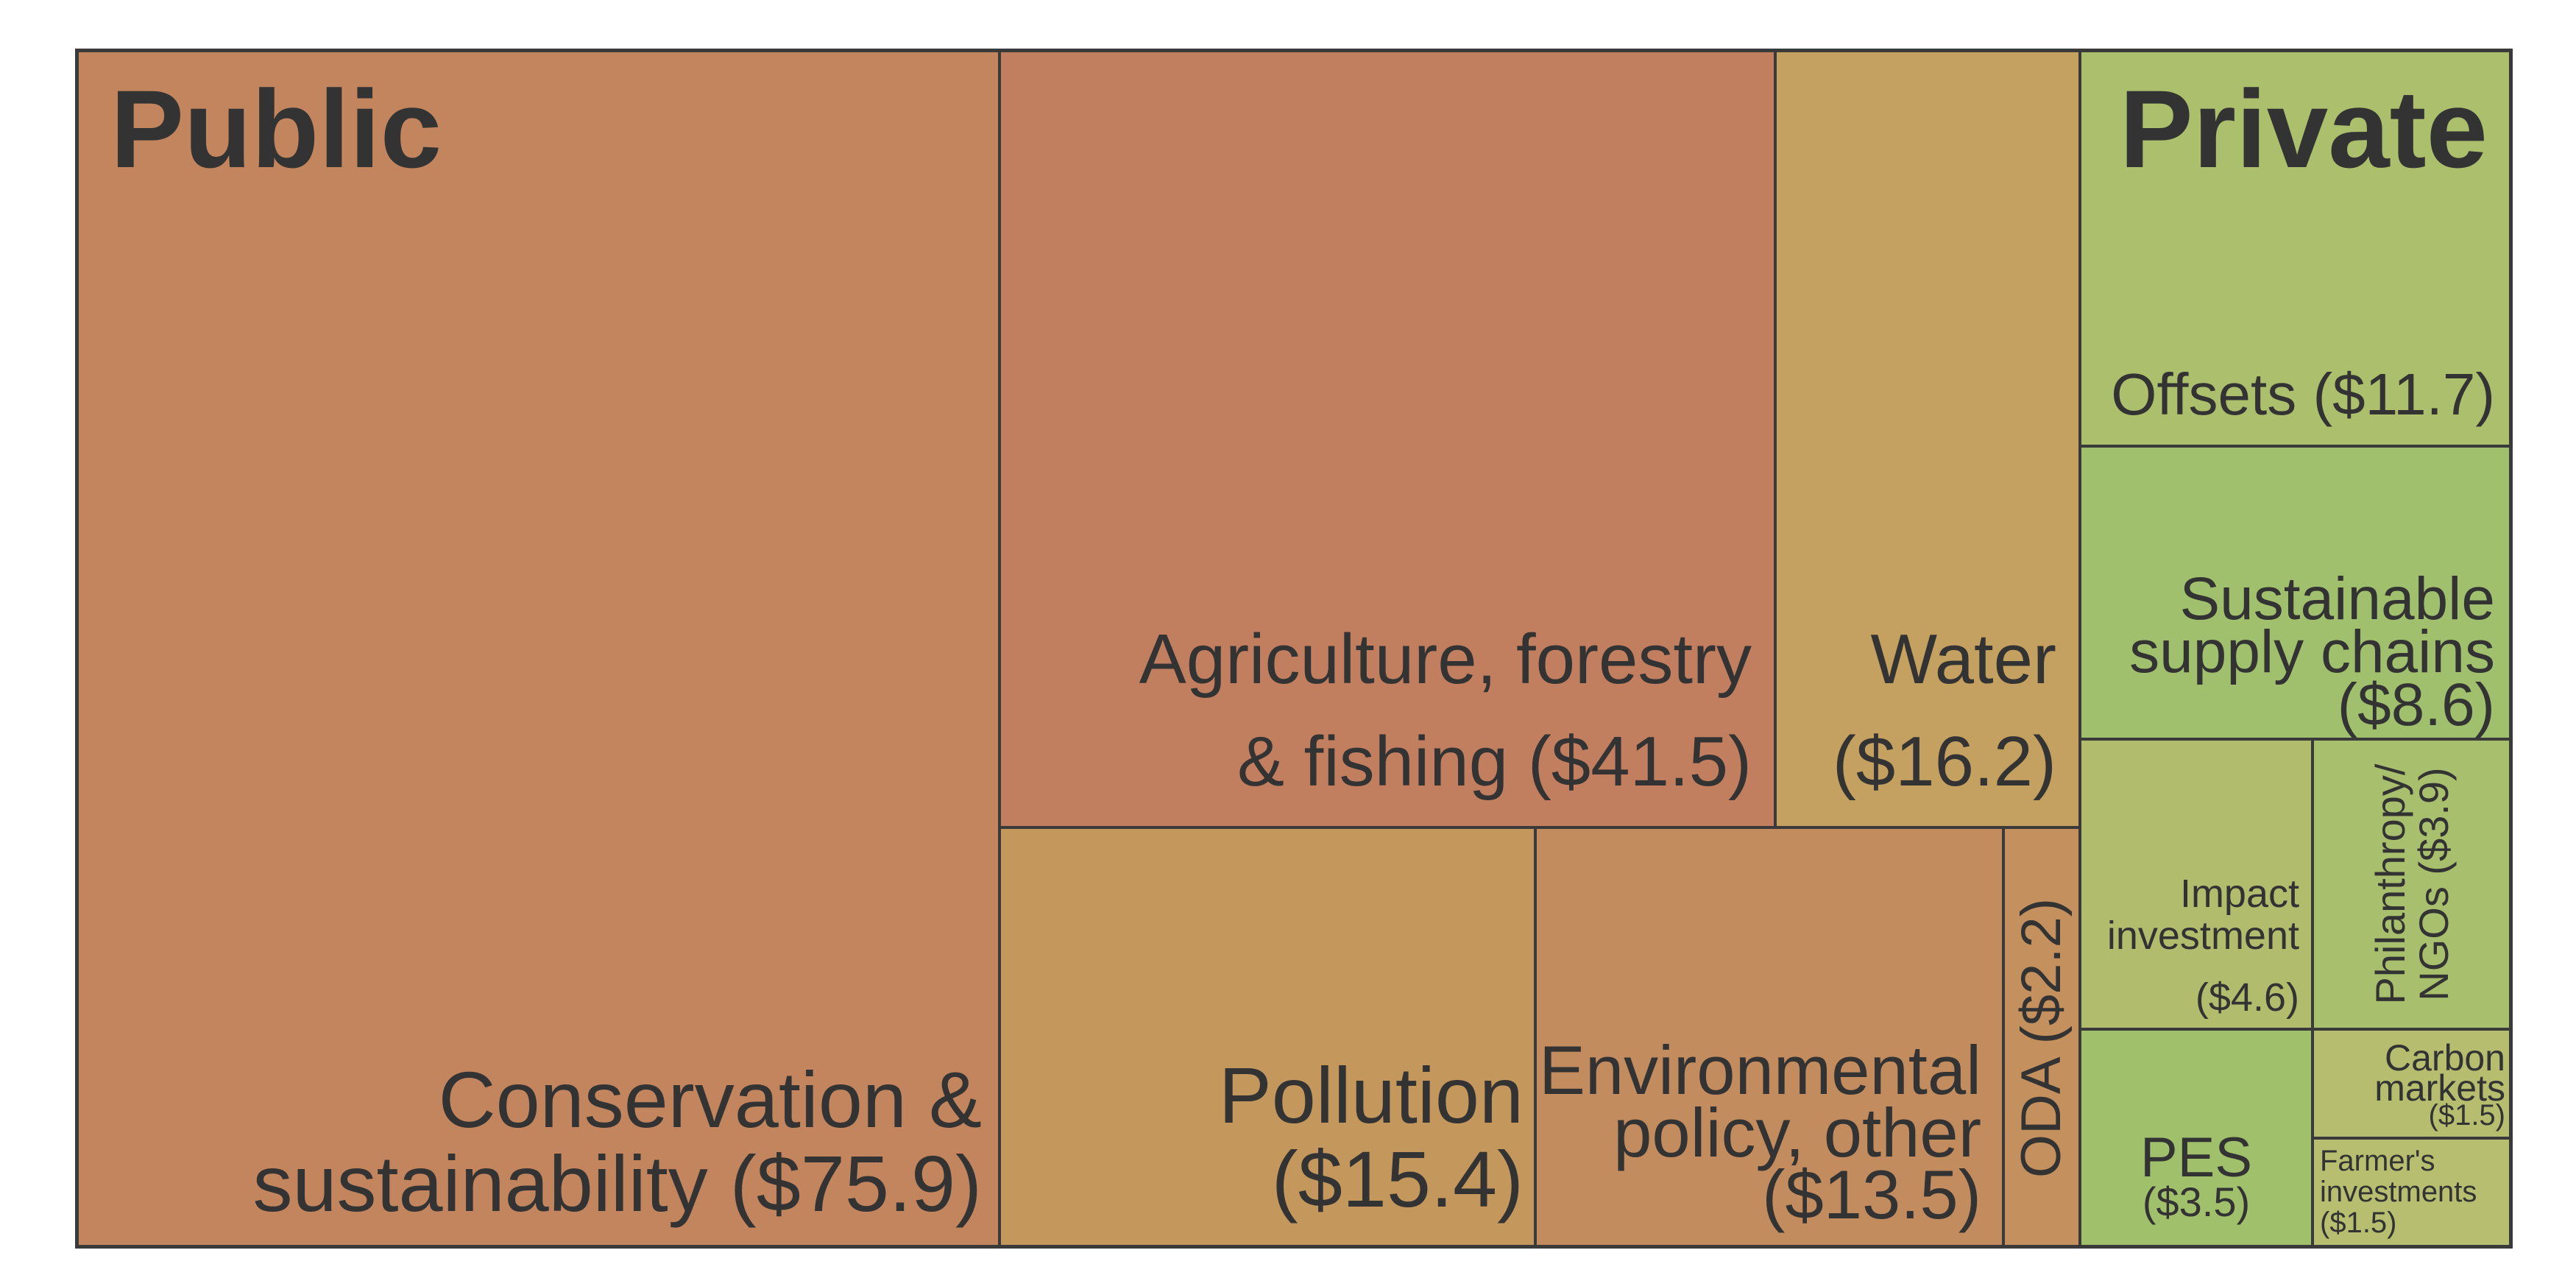 This screenshot has width=2576, height=1278. I want to click on tile-label: Carbon markets ($1.5), so click(2440, 1084).